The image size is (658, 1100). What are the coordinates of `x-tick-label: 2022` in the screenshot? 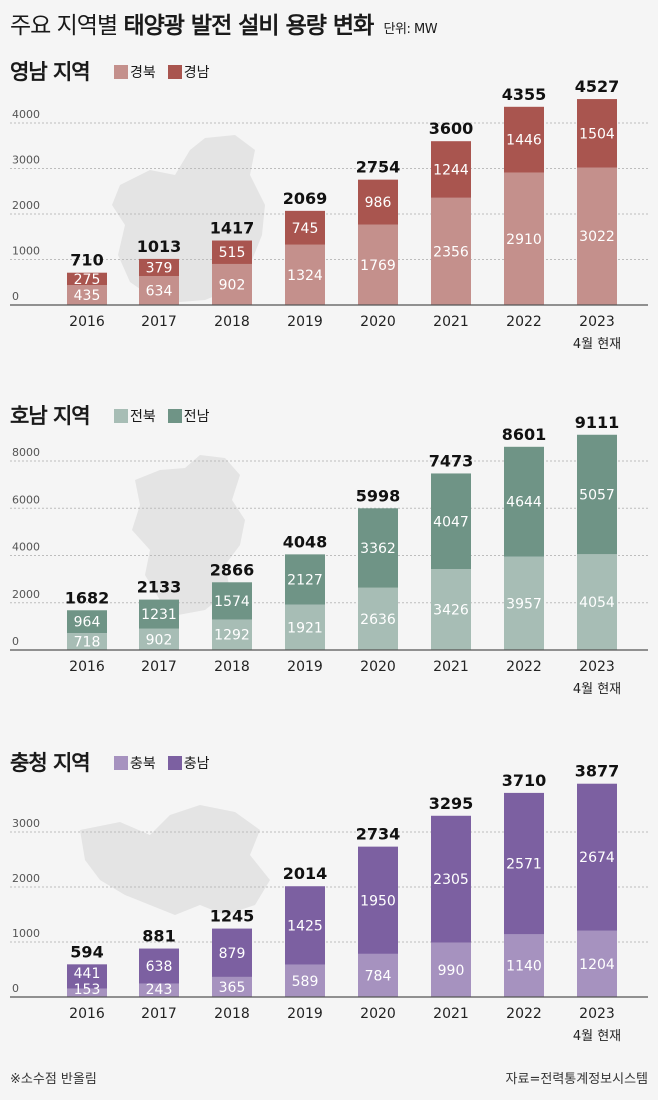 It's located at (524, 322).